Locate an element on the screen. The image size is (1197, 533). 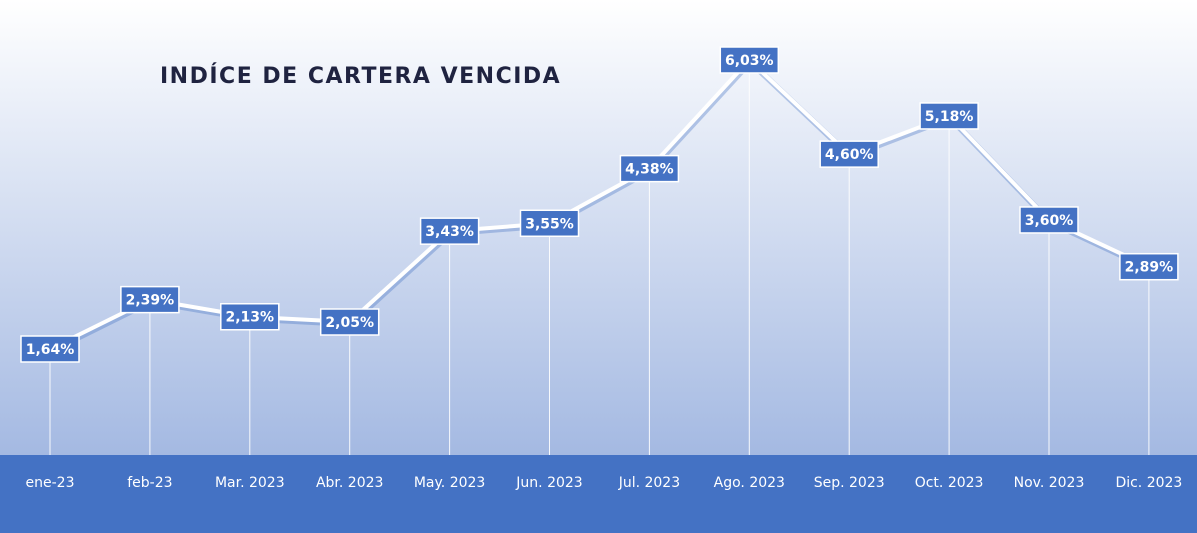
data-label: 4,38% is located at coordinates (649, 170).